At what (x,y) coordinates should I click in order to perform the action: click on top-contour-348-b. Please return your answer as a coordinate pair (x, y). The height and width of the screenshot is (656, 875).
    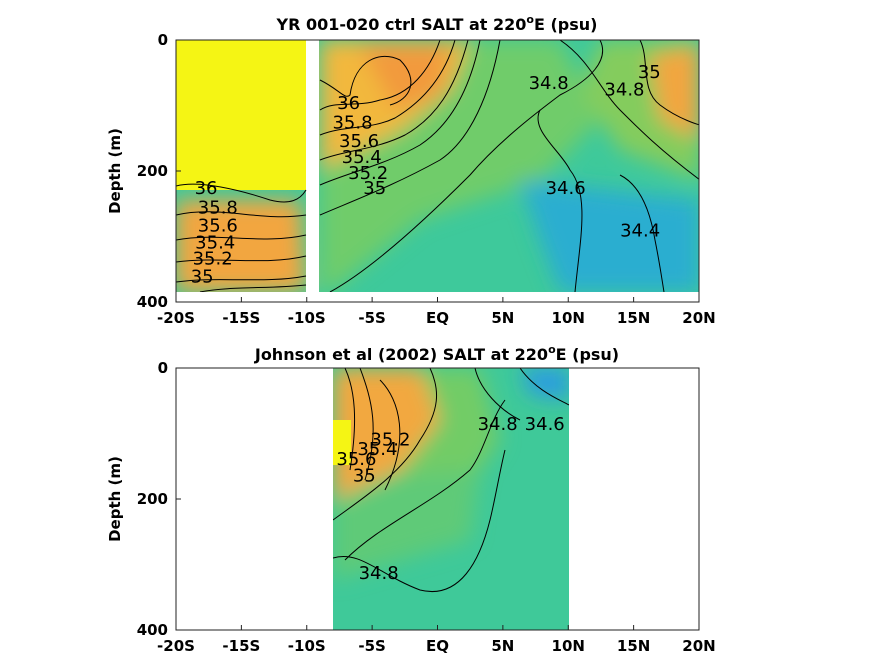
    Looking at the image, I should click on (629, 110).